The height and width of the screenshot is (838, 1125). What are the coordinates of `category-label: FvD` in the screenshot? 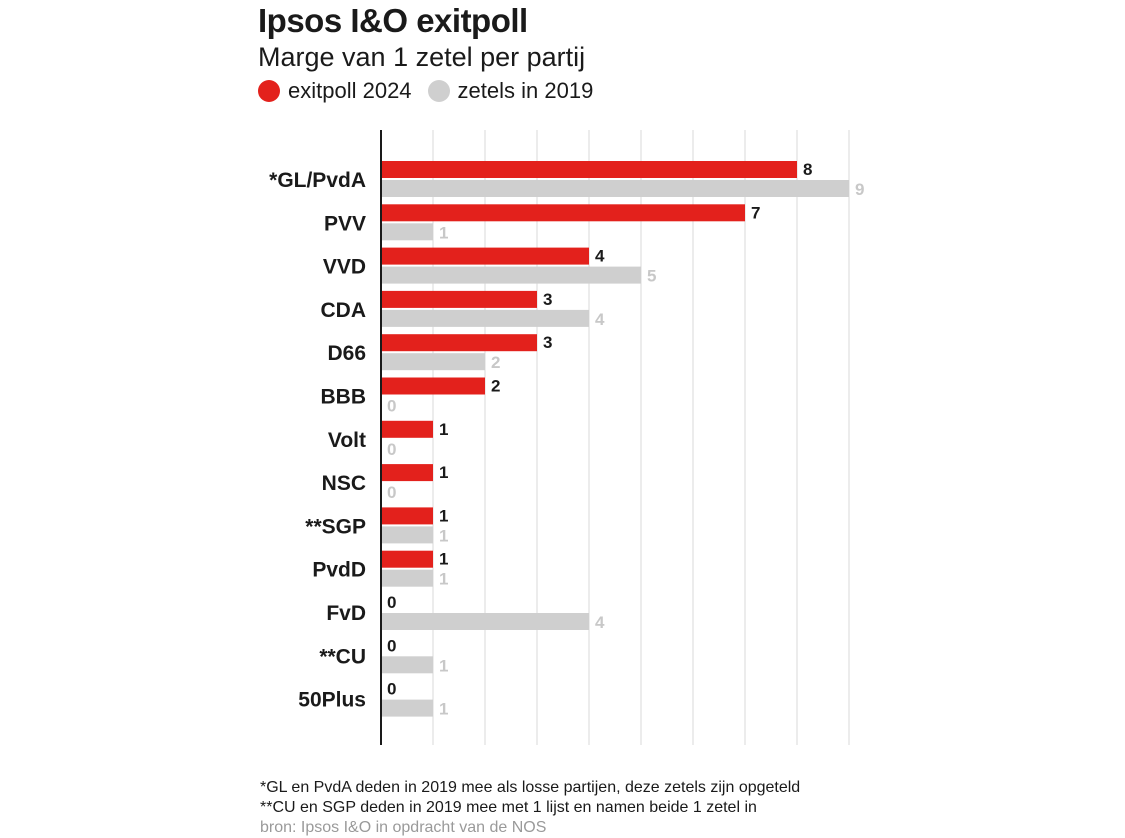 It's located at (346, 613).